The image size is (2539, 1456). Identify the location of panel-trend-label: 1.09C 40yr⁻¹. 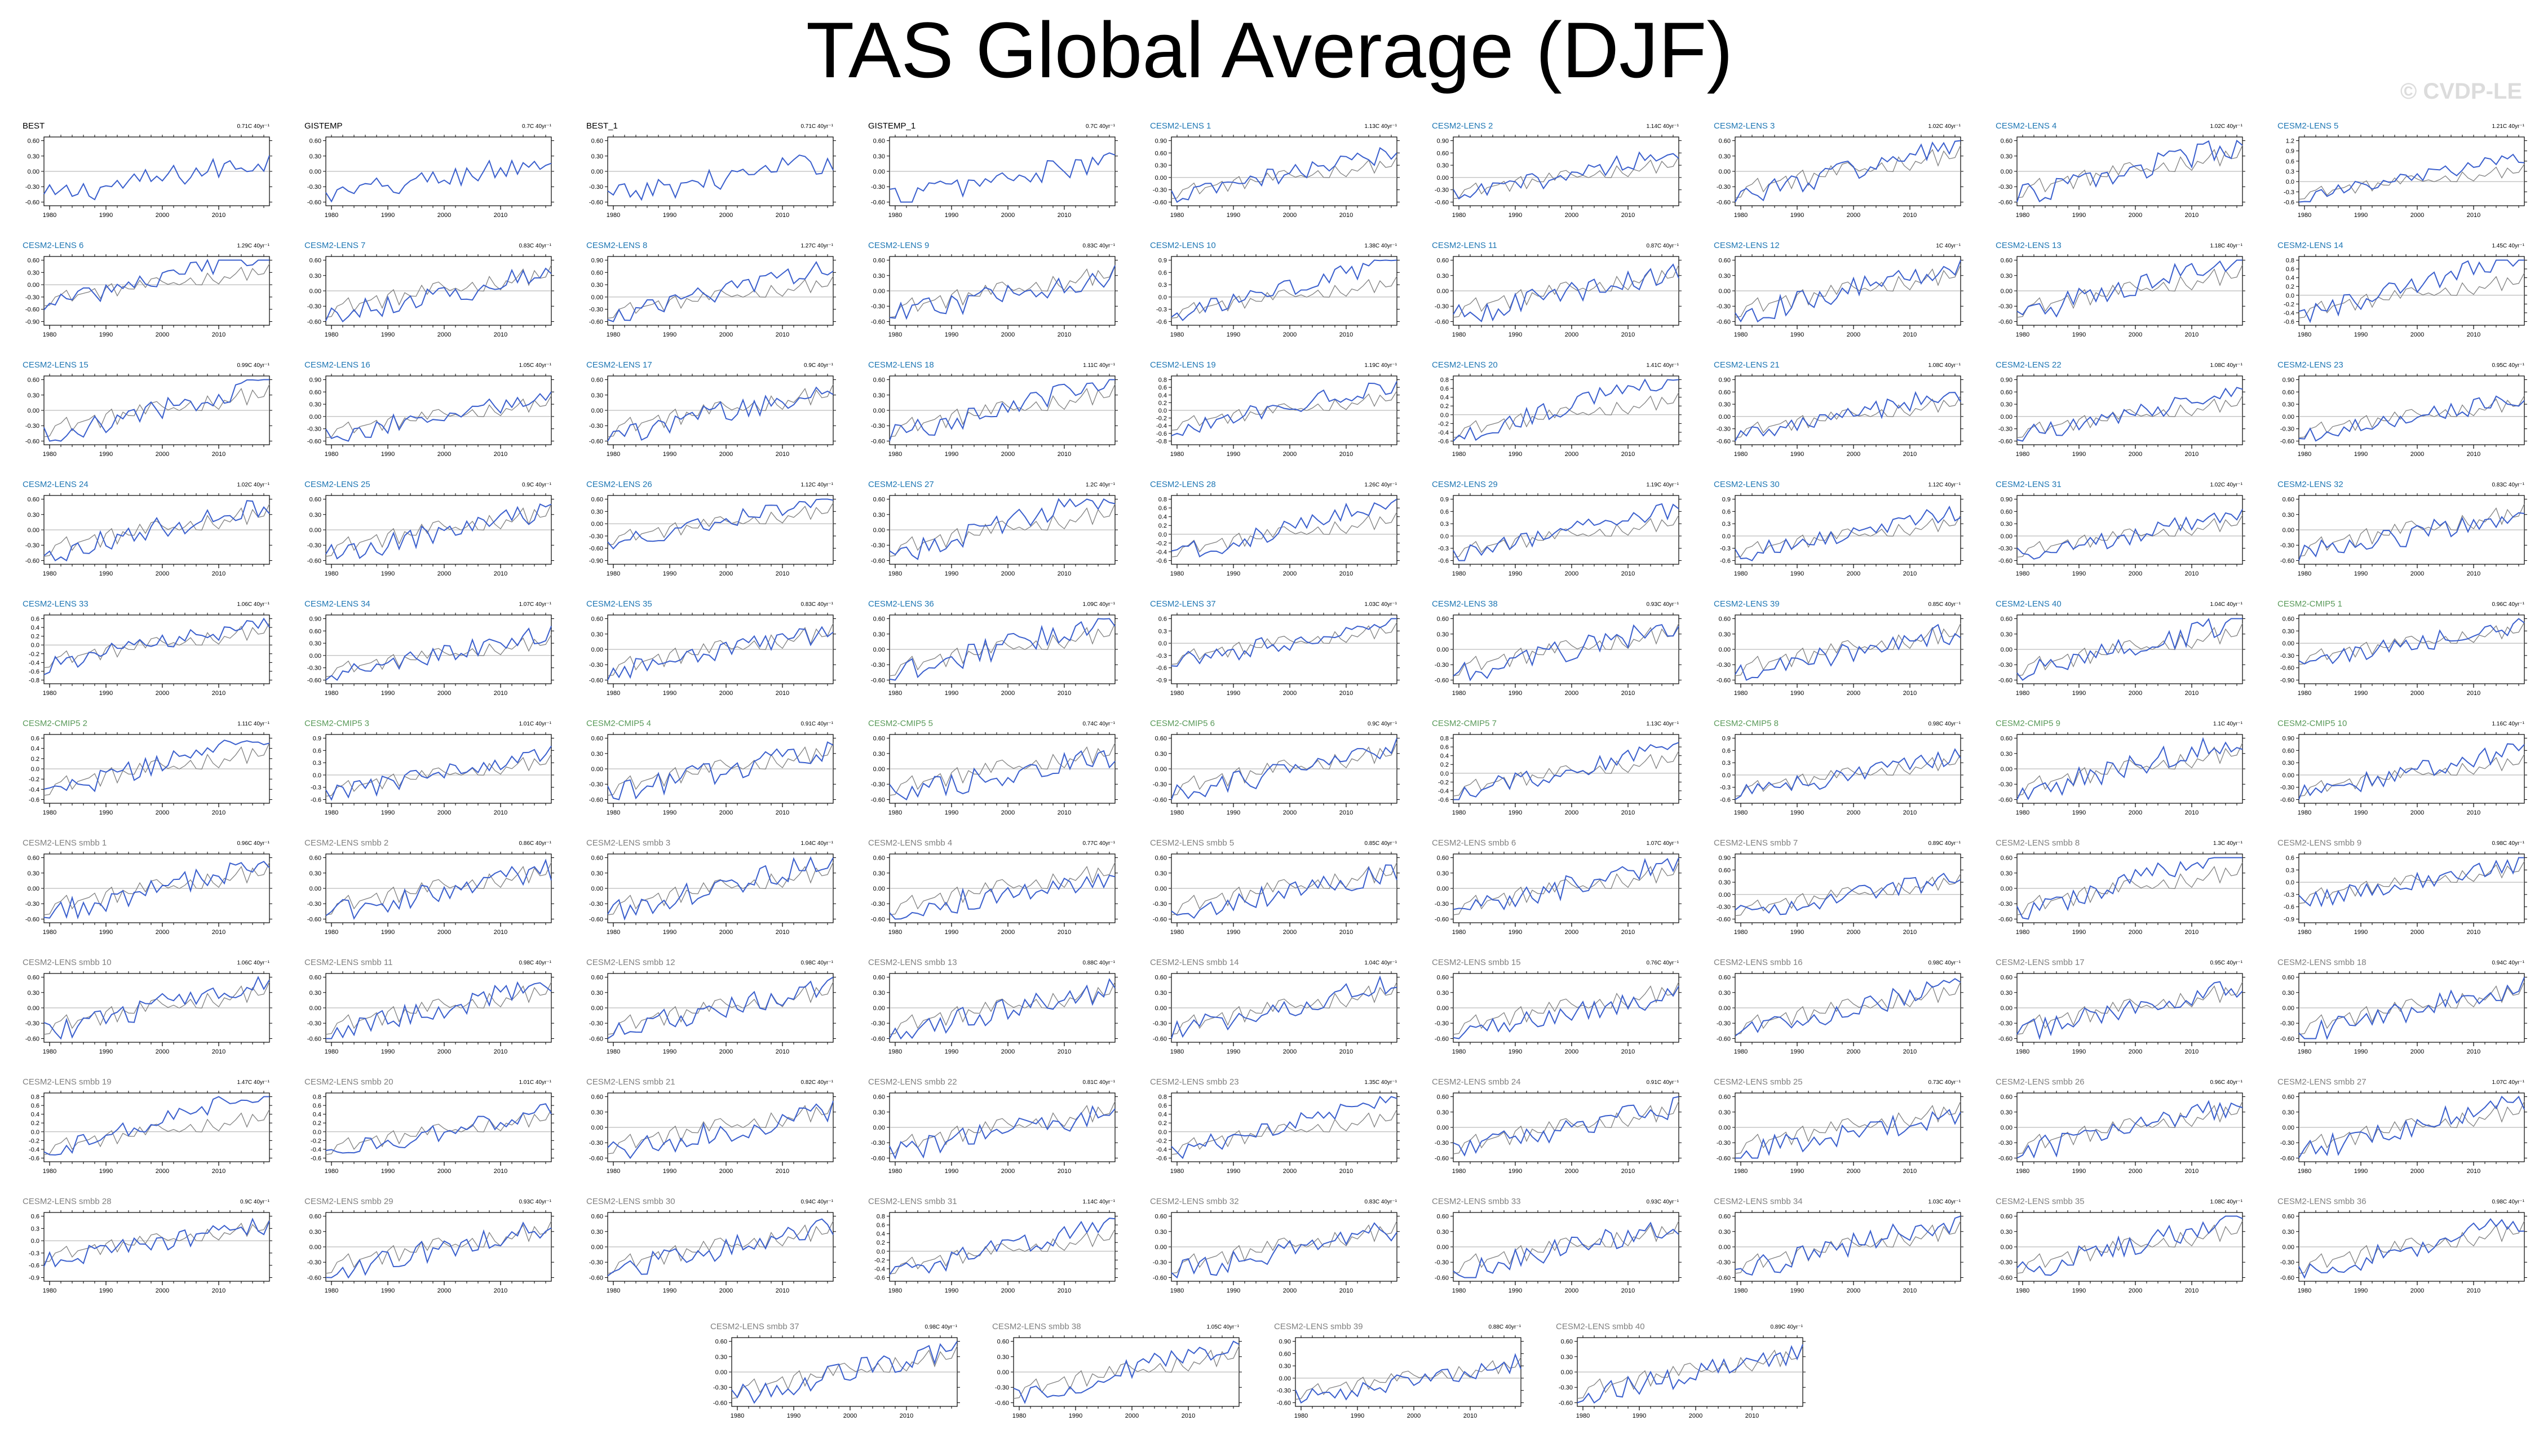
(1098, 604).